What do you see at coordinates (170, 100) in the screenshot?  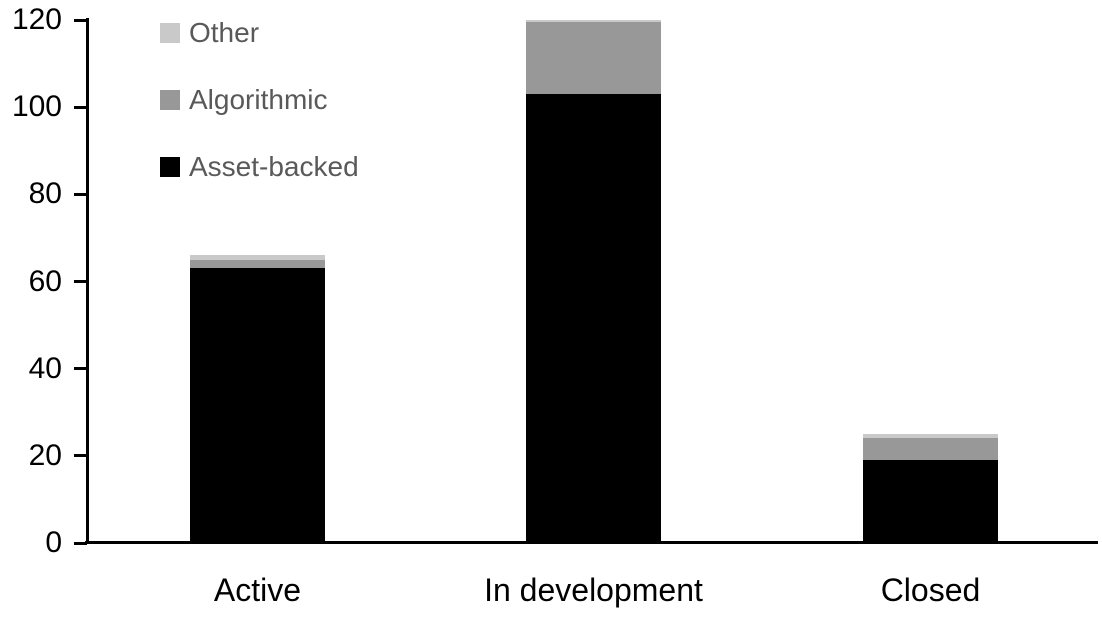 I see `legend-swatch-algorithmic-icon` at bounding box center [170, 100].